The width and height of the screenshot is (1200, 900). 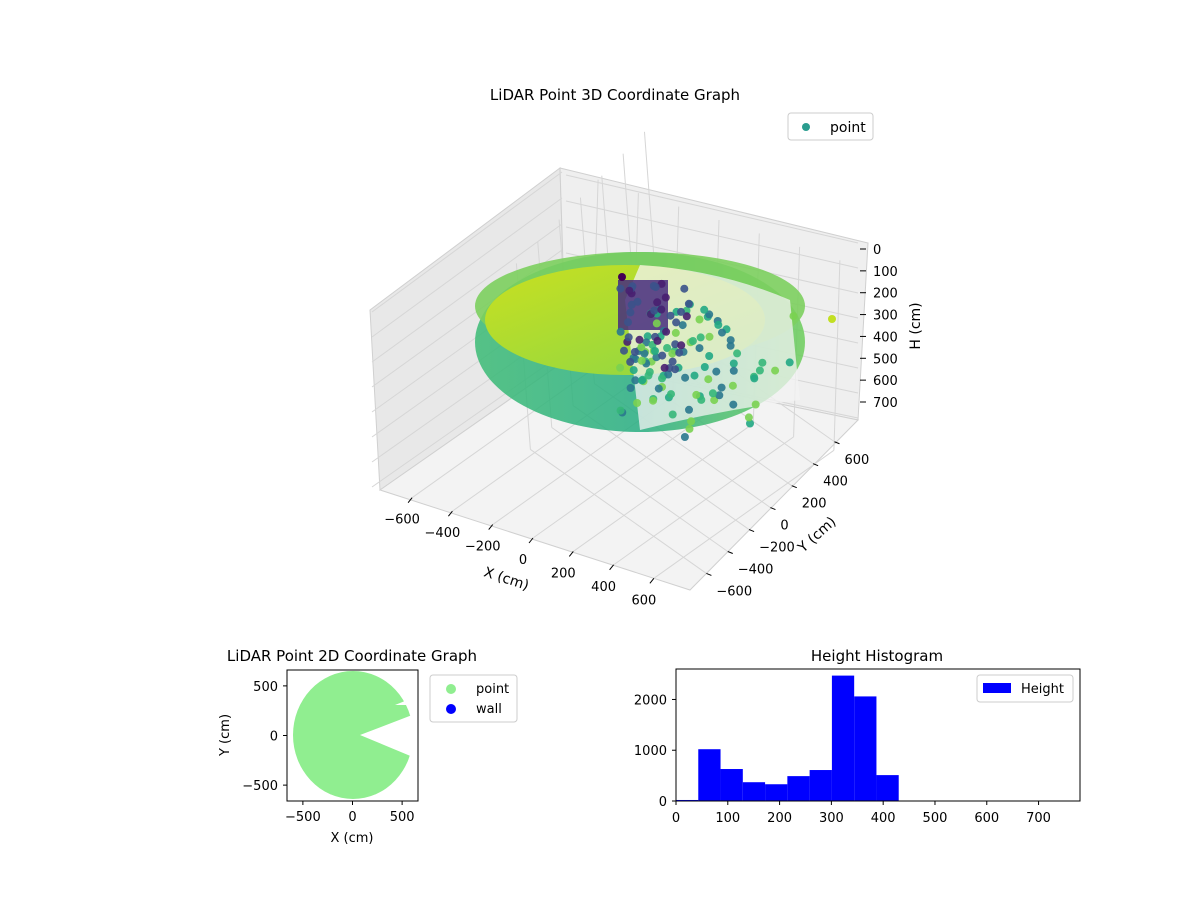 What do you see at coordinates (492, 689) in the screenshot?
I see `legend-2d-label-point: point` at bounding box center [492, 689].